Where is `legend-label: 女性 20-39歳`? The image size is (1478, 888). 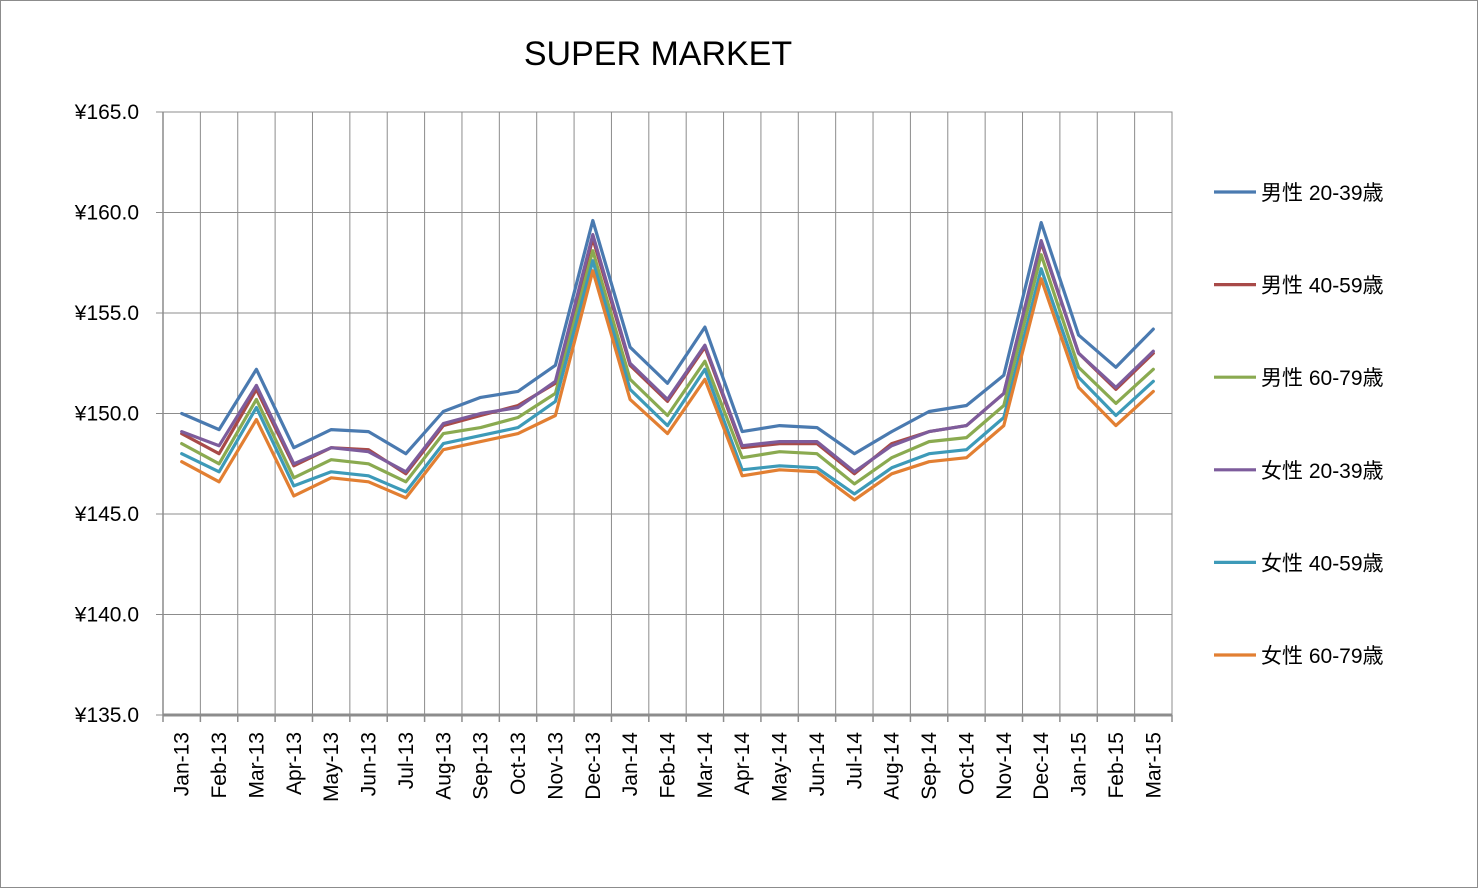
legend-label: 女性 20-39歳 is located at coordinates (1322, 471).